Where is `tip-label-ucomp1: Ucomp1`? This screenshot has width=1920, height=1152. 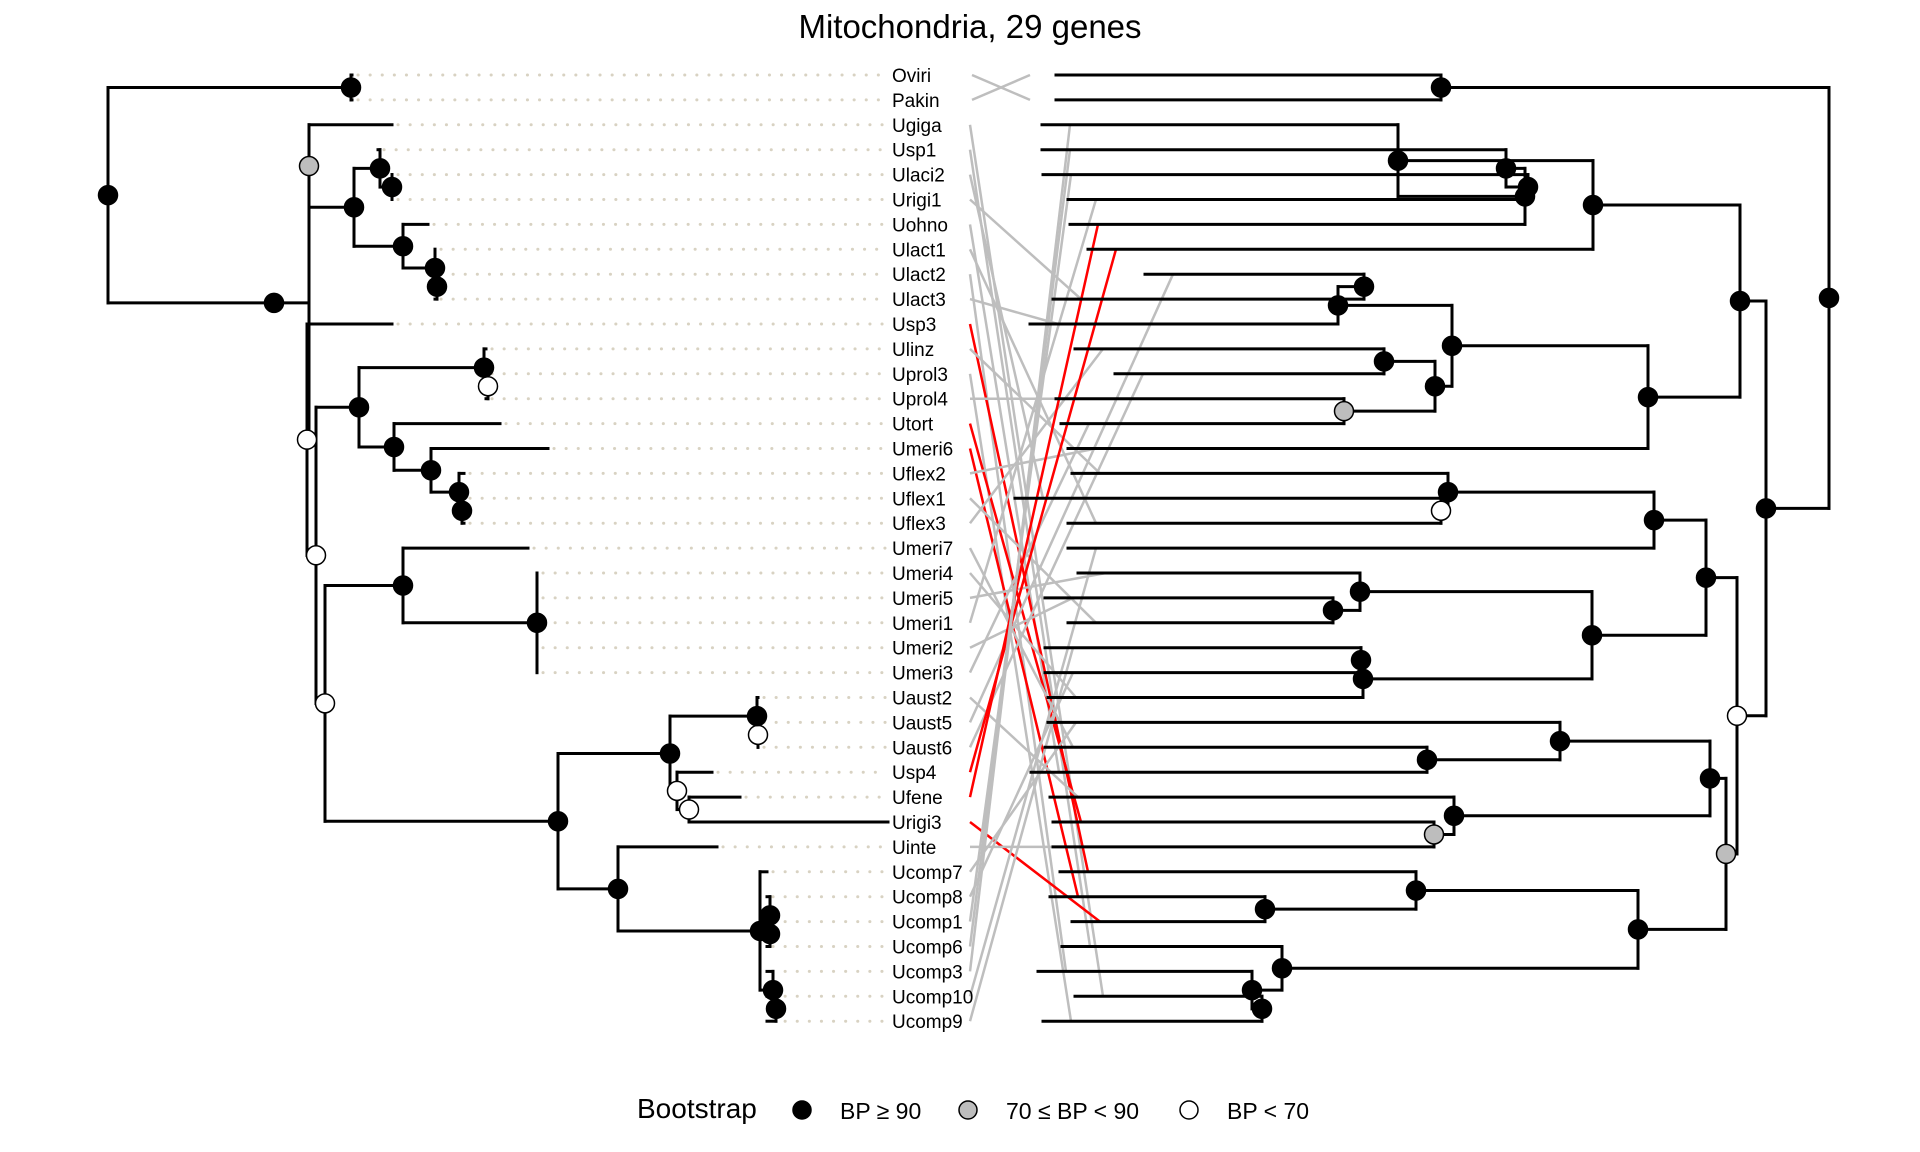 tip-label-ucomp1: Ucomp1 is located at coordinates (927, 923).